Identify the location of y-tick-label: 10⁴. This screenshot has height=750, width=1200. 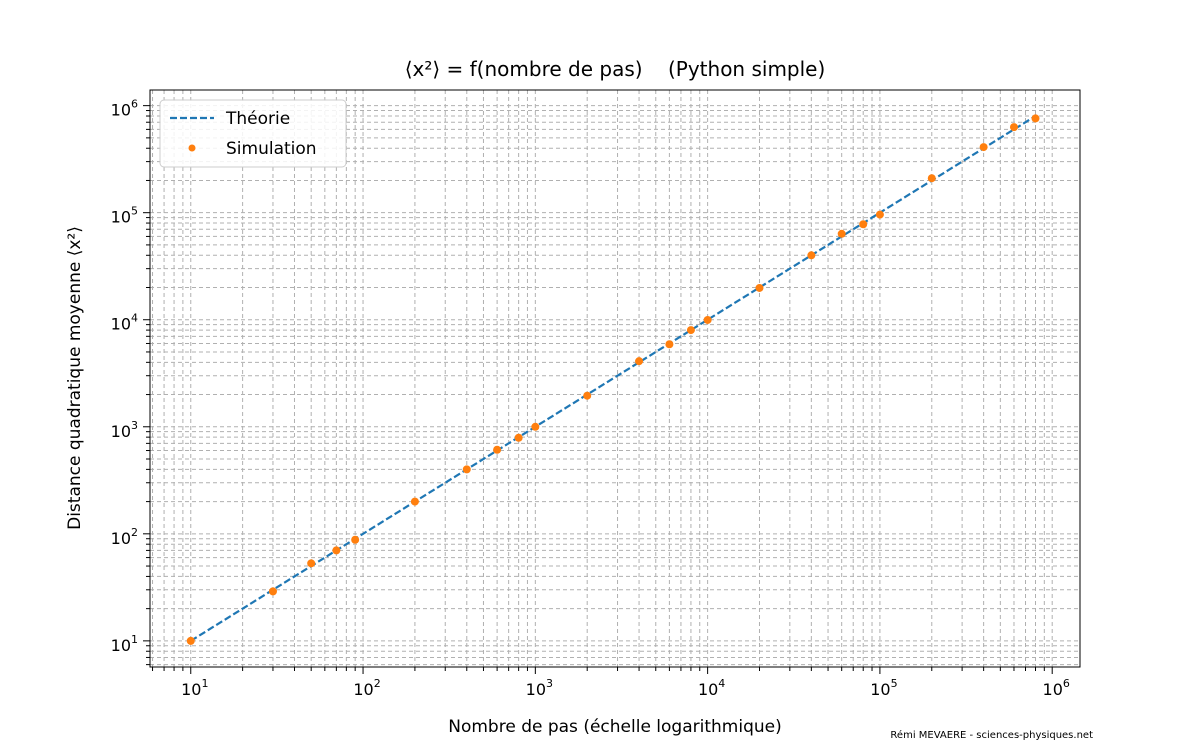
(124, 323).